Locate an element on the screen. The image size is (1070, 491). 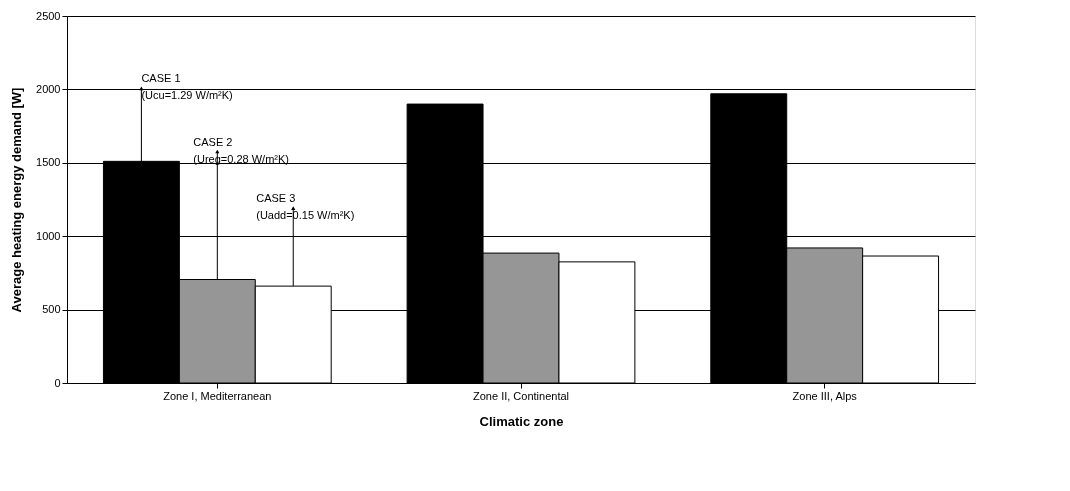
y-tick-label: 1500 is located at coordinates (48, 162).